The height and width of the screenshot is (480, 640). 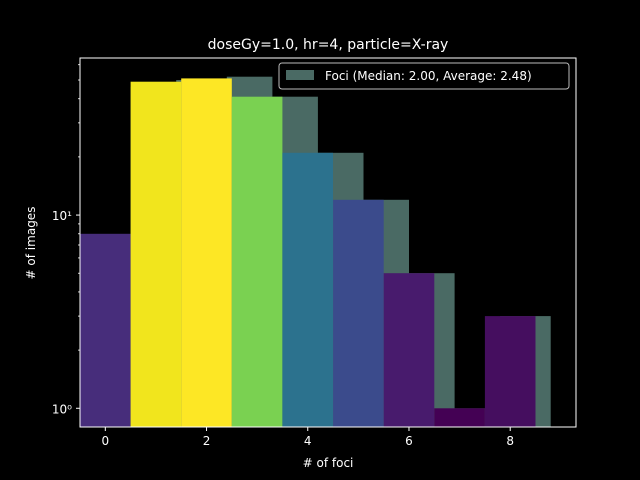 I want to click on x-tick-label: 6, so click(x=409, y=441).